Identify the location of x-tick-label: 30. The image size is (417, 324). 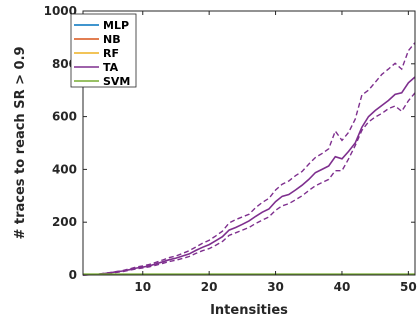
(275, 287).